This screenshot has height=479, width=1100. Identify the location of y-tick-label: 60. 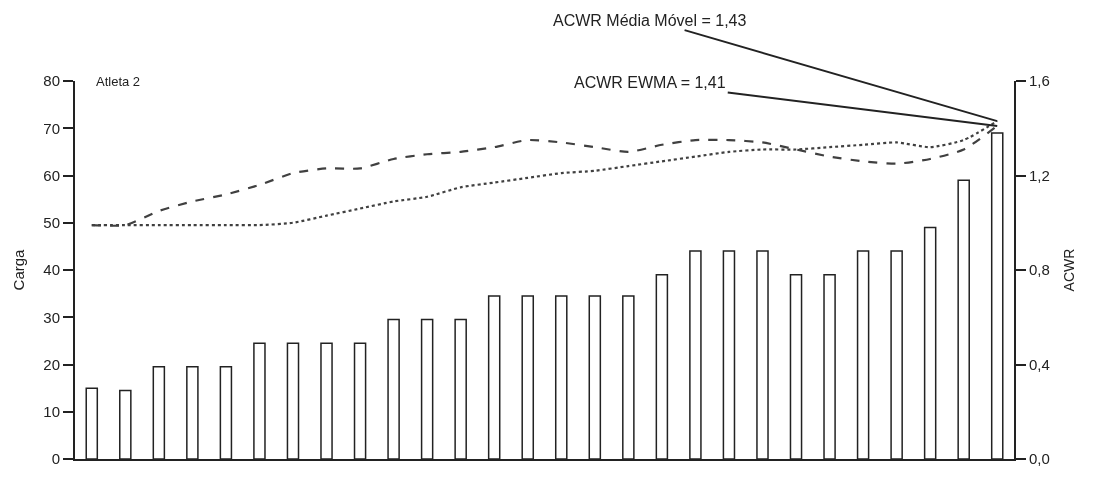
(51, 175).